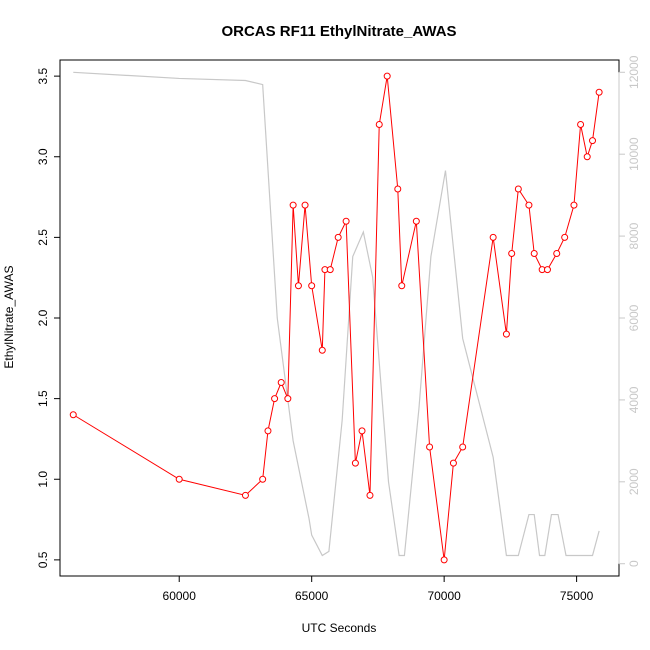  Describe the element at coordinates (180, 596) in the screenshot. I see `x-tick-label: 60000` at that location.